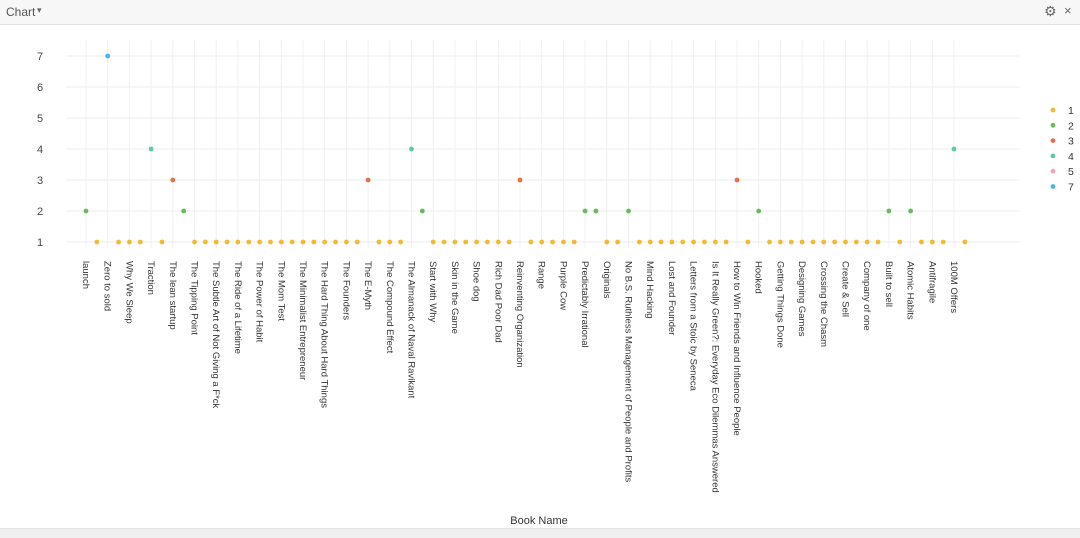 This screenshot has height=538, width=1080. What do you see at coordinates (1071, 188) in the screenshot?
I see `legend-label: 7` at bounding box center [1071, 188].